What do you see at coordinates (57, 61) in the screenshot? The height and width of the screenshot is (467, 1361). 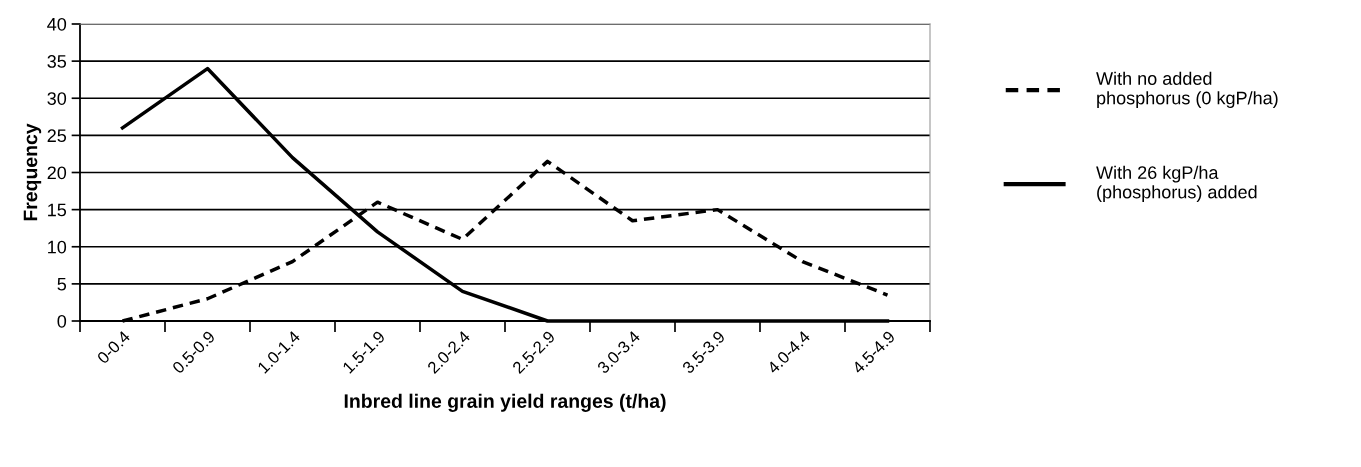 I see `y-tick-label: 35` at bounding box center [57, 61].